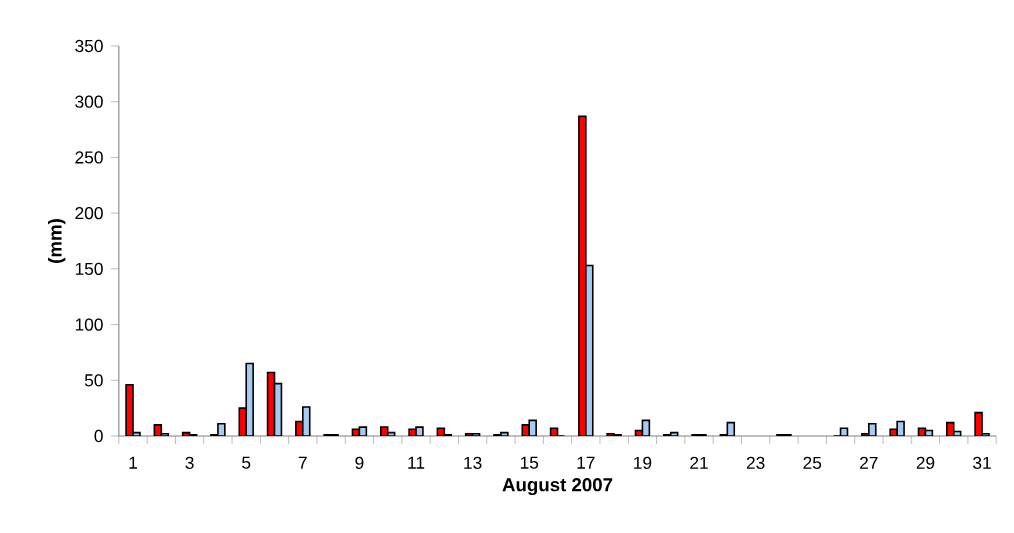 This screenshot has height=533, width=1014. Describe the element at coordinates (925, 462) in the screenshot. I see `x-tick-label: 29` at that location.